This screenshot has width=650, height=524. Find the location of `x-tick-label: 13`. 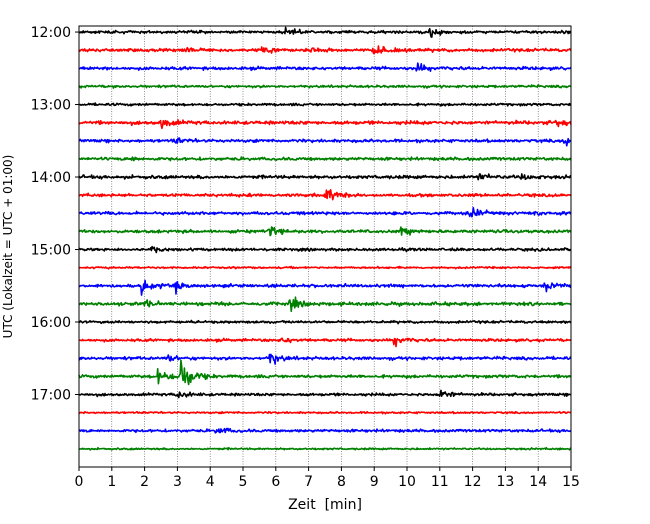

x-tick-label: 13 is located at coordinates (505, 482).